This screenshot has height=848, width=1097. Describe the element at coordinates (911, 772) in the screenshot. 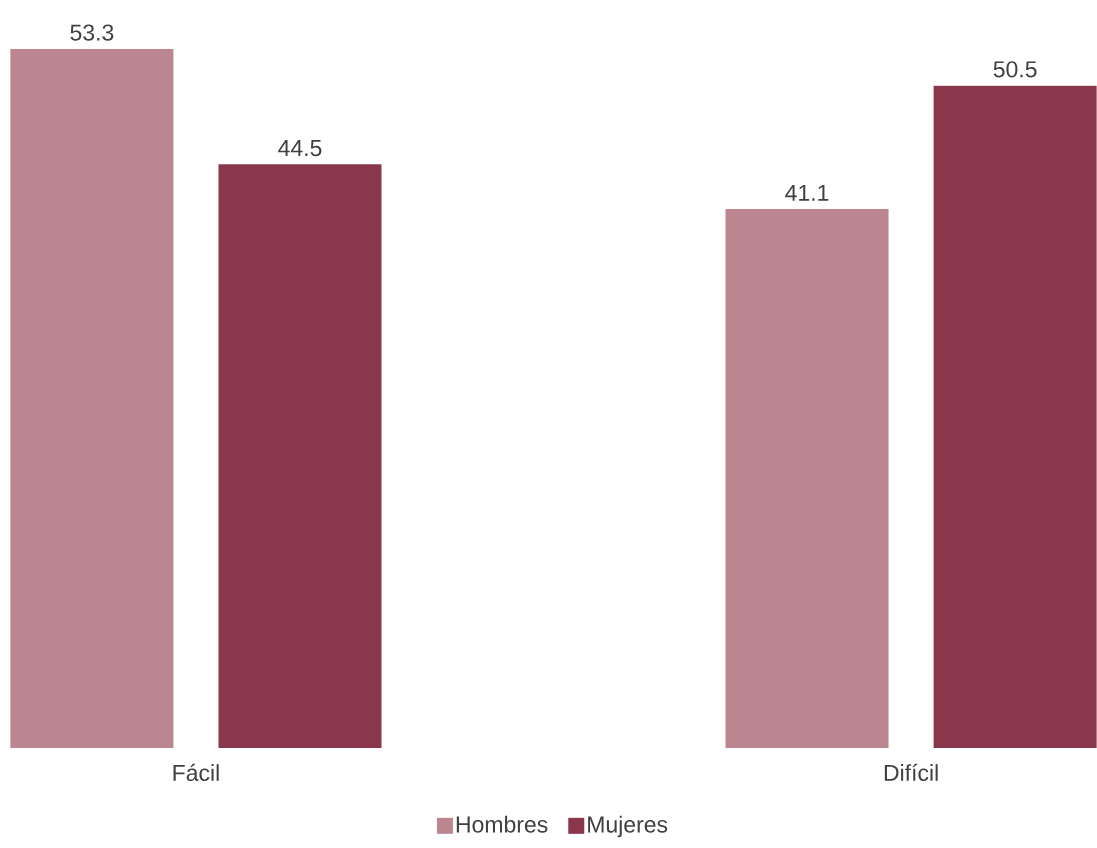

I see `x-tick-label: Difícil` at that location.